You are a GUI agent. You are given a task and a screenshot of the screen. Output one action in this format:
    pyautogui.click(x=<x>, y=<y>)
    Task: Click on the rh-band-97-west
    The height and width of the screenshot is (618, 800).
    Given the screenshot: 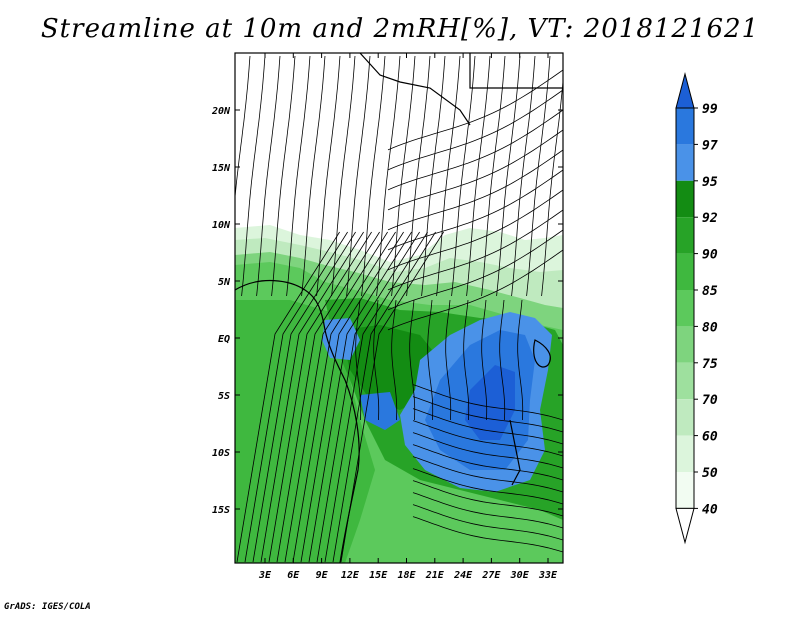 What is the action you would take?
    pyautogui.click(x=380, y=411)
    